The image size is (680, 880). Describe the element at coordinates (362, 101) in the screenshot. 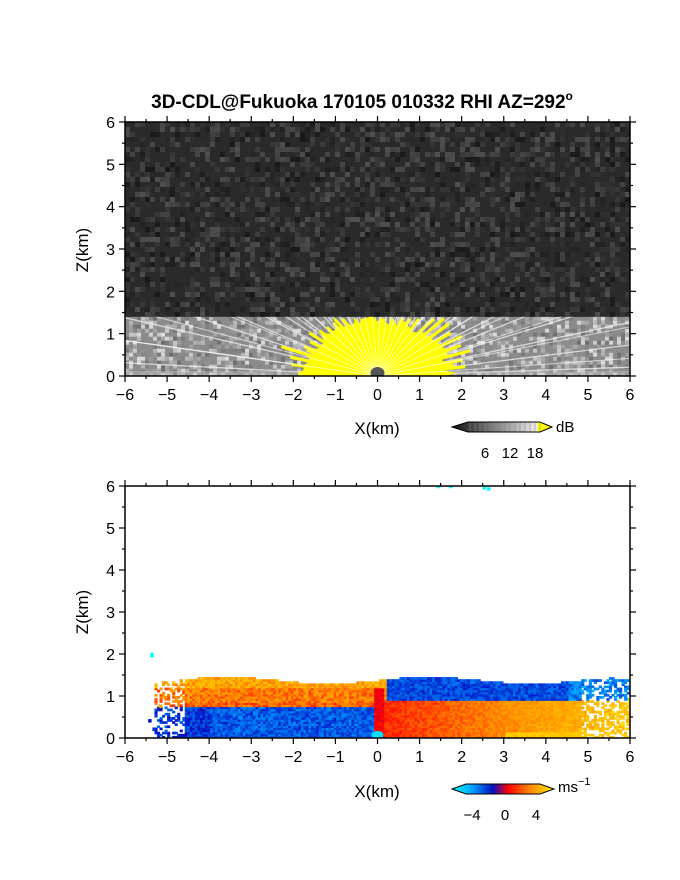

I see `figure-title: 3D-CDL@Fukuoka 170105 010332 RHI AZ=292o` at that location.